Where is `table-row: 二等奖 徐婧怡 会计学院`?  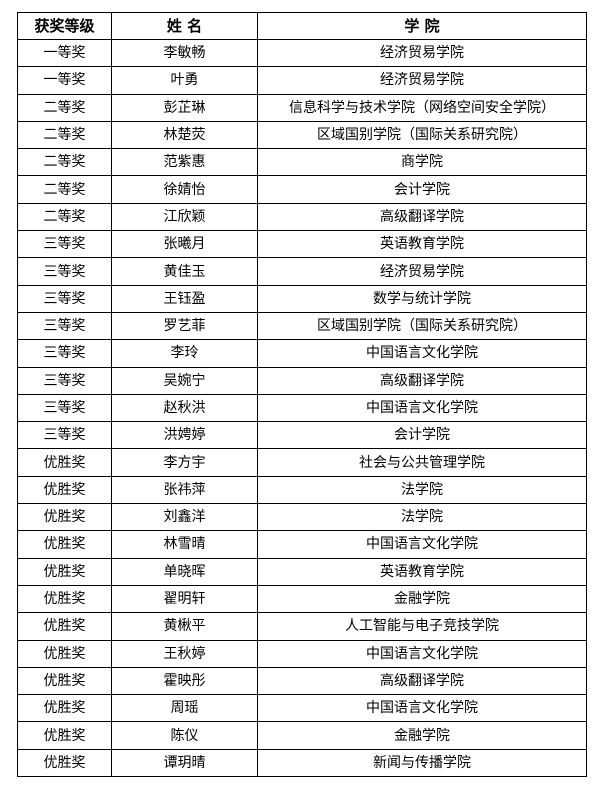 table-row: 二等奖 徐婧怡 会计学院 is located at coordinates (302, 189).